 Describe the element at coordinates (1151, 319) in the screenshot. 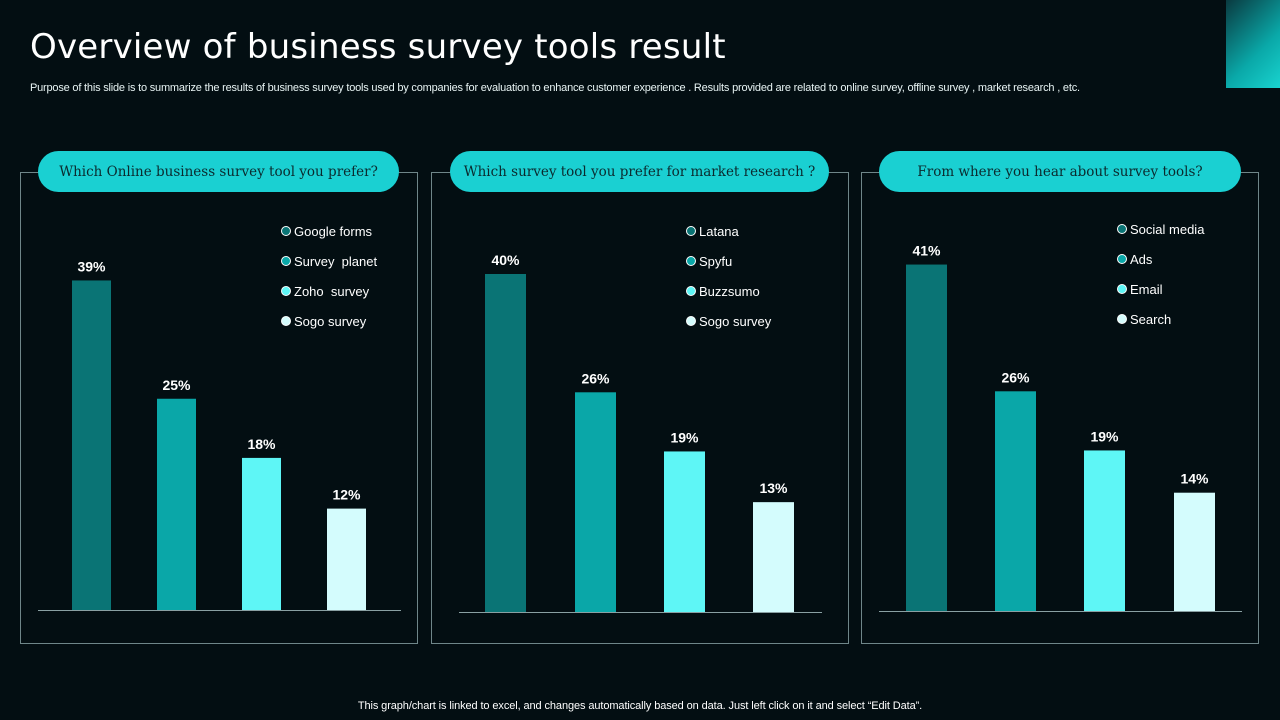

I see `legend-label: Search` at that location.